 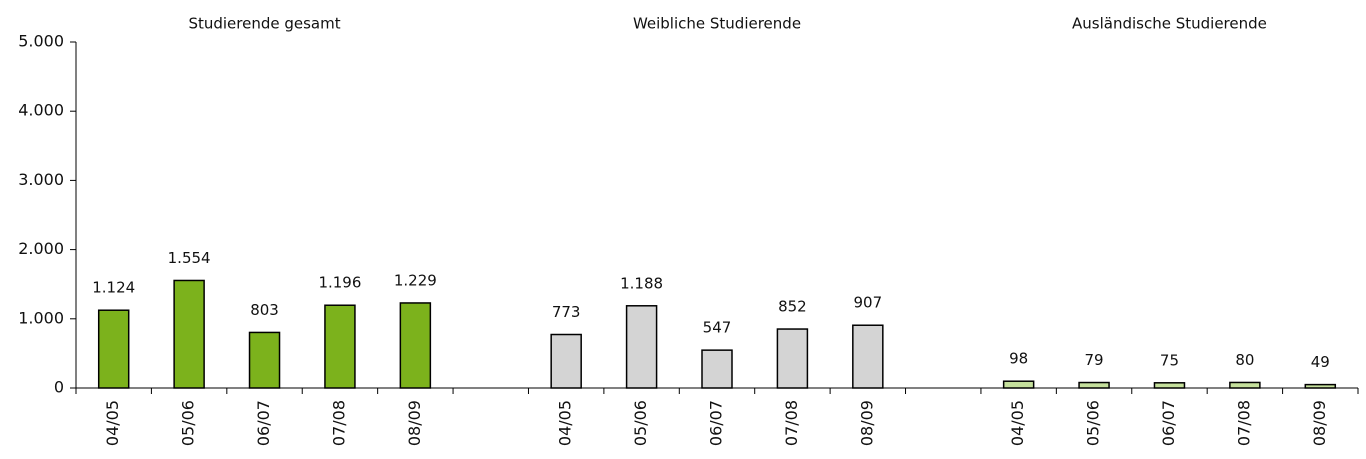 I want to click on data-label: 79, so click(x=1094, y=360).